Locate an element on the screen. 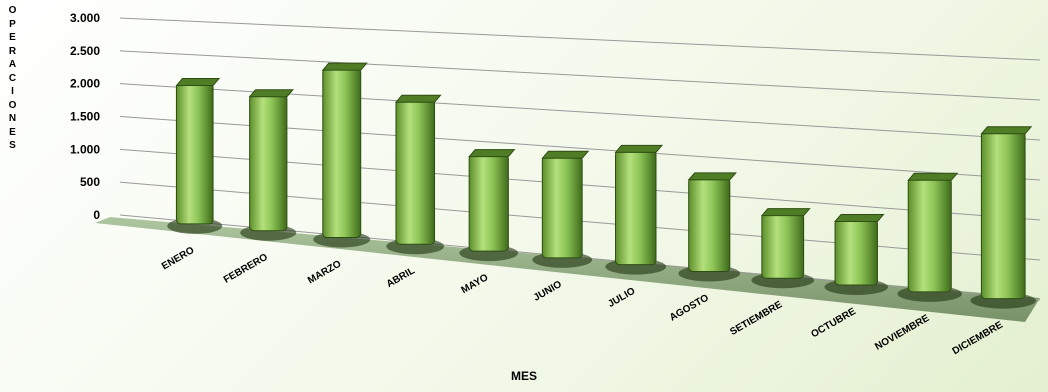 The image size is (1048, 392). y-axis-title: OPERACIONES is located at coordinates (12, 78).